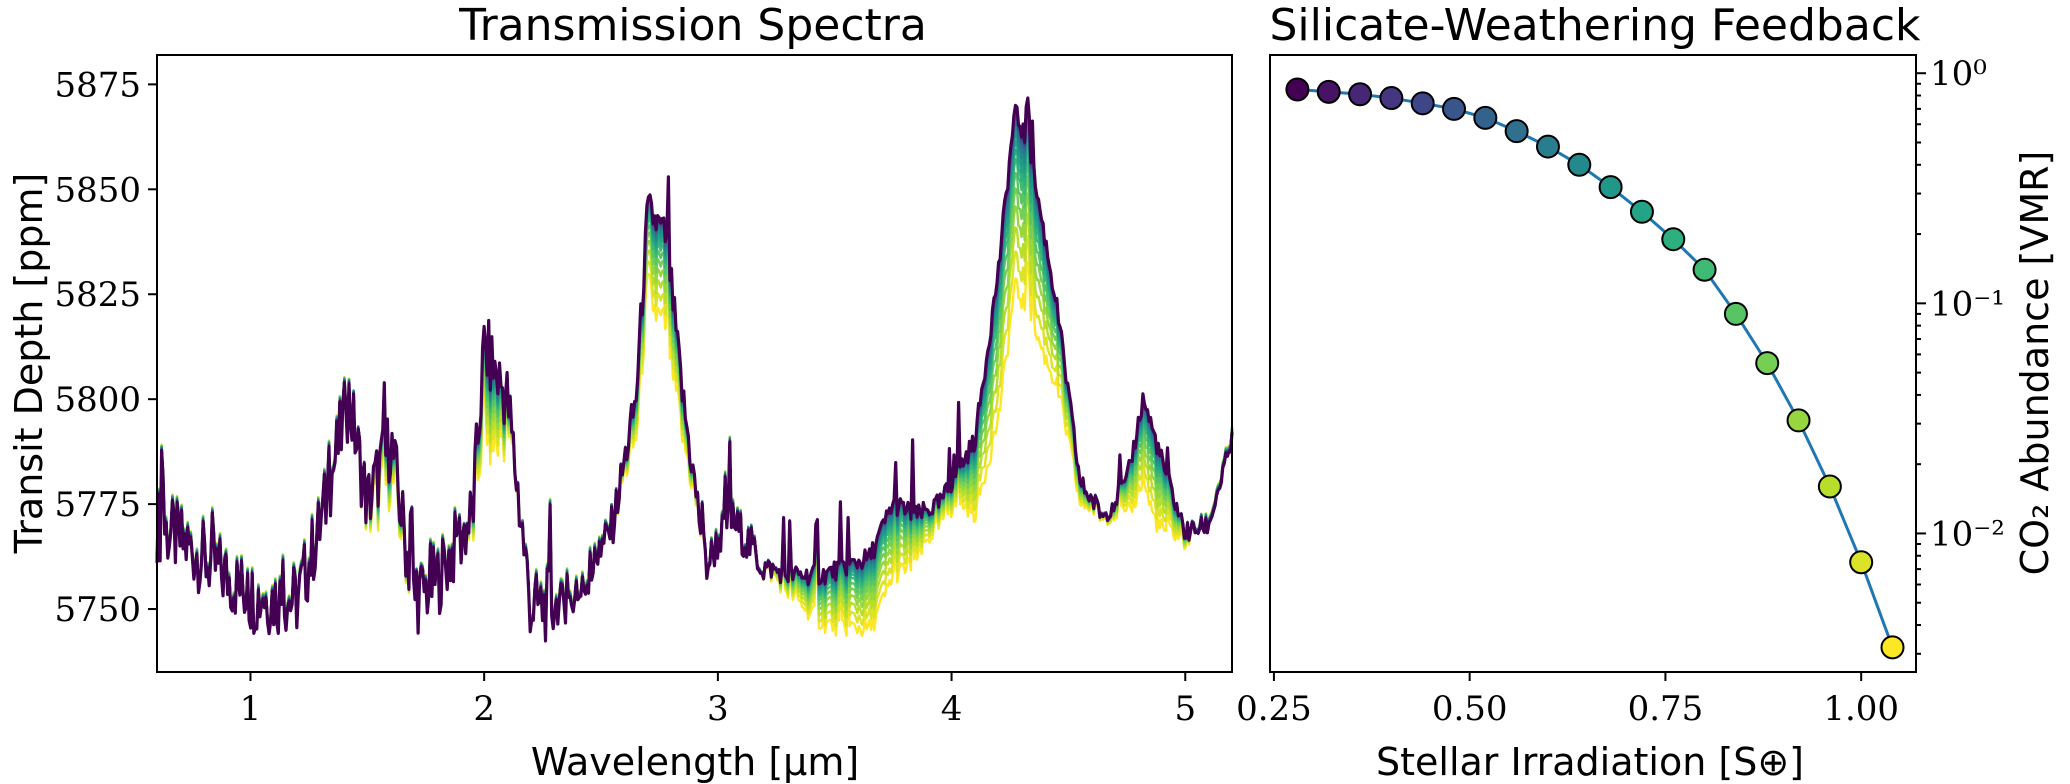 The width and height of the screenshot is (2070, 784). What do you see at coordinates (484, 709) in the screenshot?
I see `spectra-xtick-label: 2` at bounding box center [484, 709].